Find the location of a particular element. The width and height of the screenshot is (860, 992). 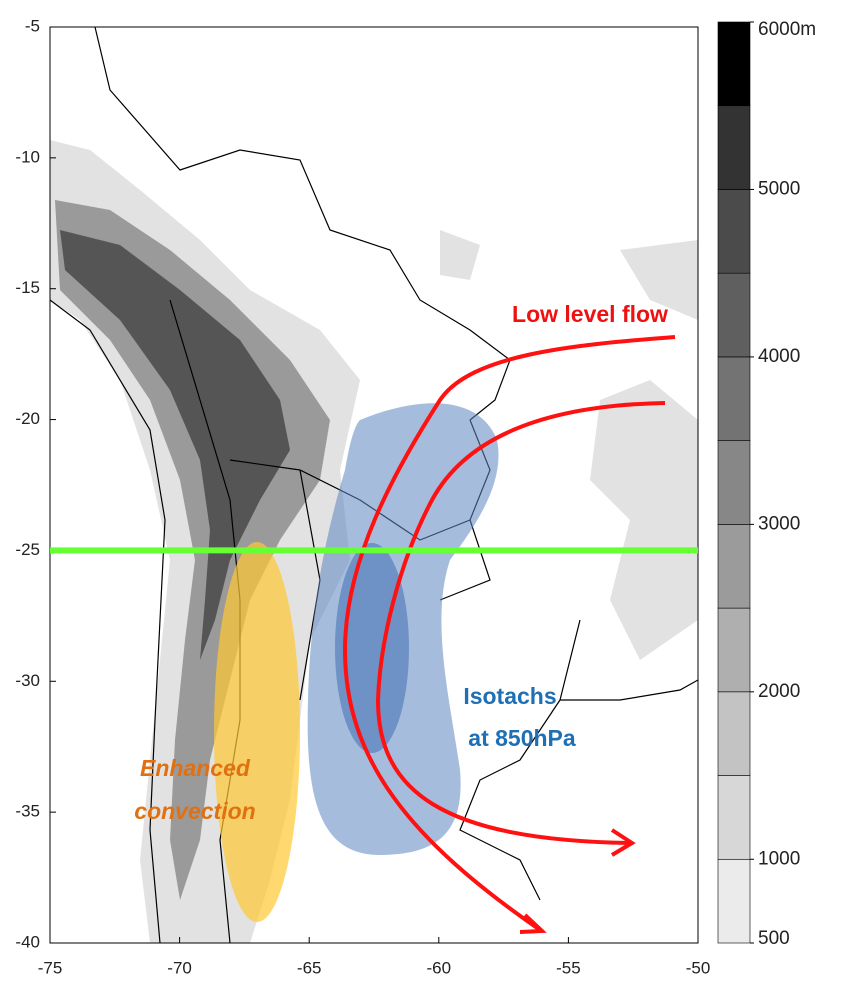

y-tick-label: -15 is located at coordinates (27, 287).